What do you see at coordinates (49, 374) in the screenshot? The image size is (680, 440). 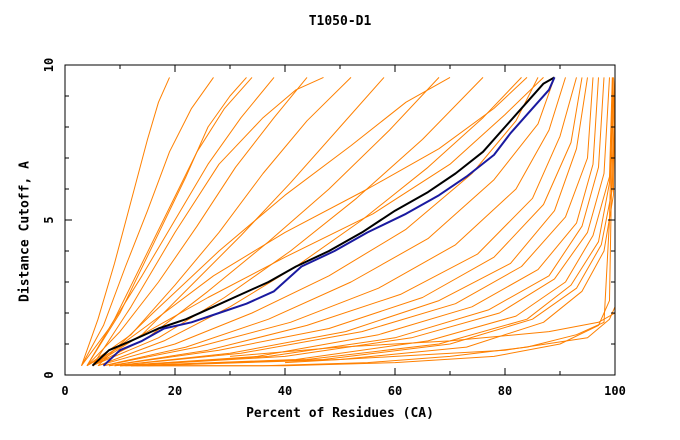 I see `y-tick-label: 0` at bounding box center [49, 374].